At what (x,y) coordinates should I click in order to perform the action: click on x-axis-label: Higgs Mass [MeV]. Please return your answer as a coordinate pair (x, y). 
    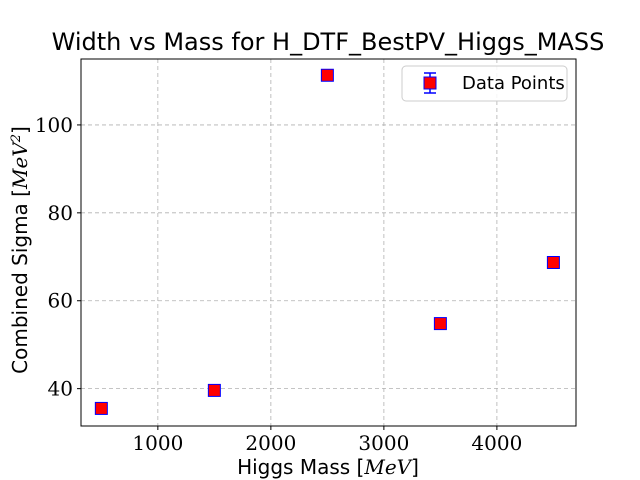
    Looking at the image, I should click on (328, 467).